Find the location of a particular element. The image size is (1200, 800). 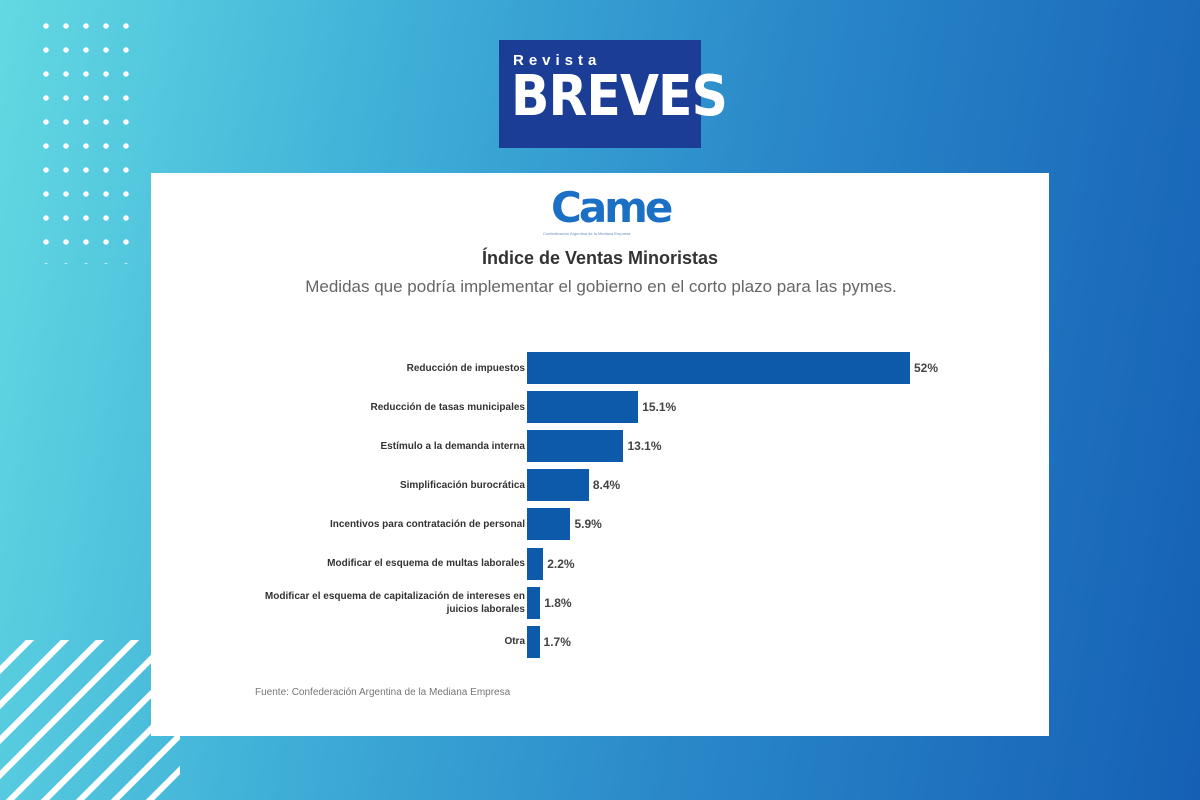

logo-small-text: Revista is located at coordinates (557, 60).